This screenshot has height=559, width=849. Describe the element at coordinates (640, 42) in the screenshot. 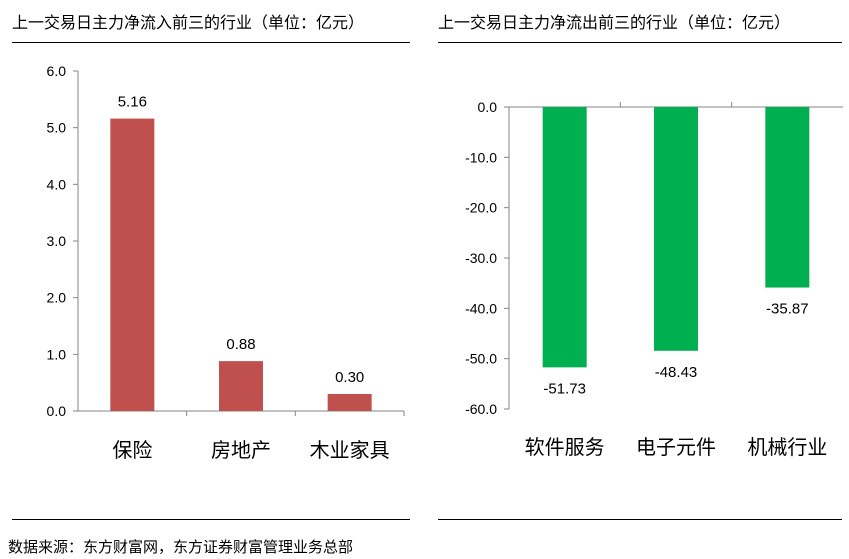

I see `outflow-title-rule` at that location.